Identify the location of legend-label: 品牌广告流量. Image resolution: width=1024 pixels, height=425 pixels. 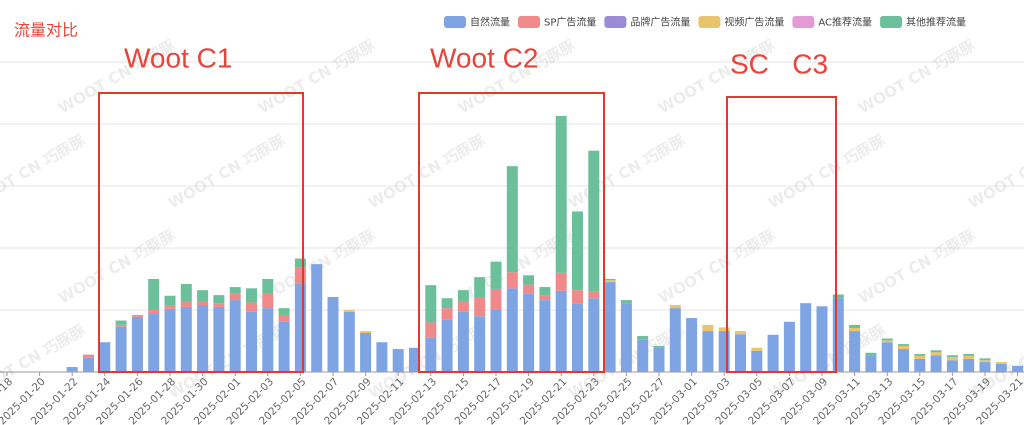
(660, 22).